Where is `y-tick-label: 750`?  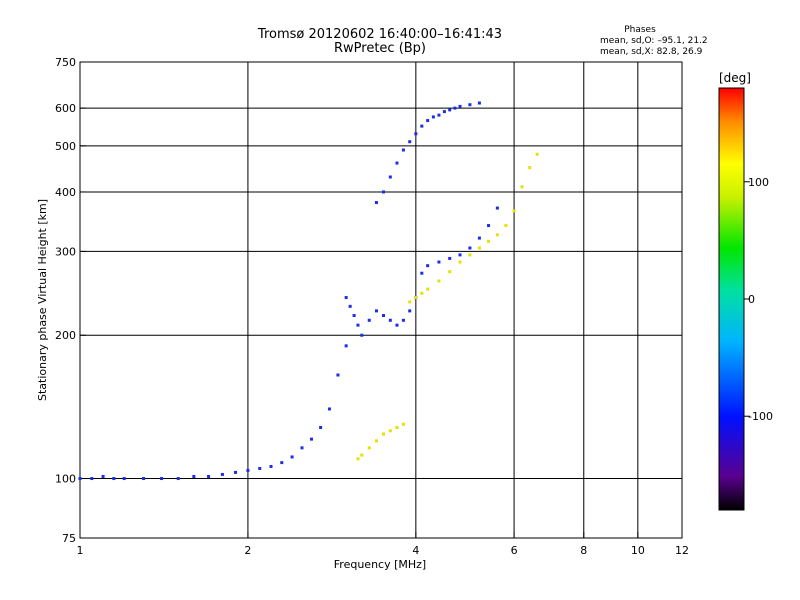 y-tick-label: 750 is located at coordinates (65, 62).